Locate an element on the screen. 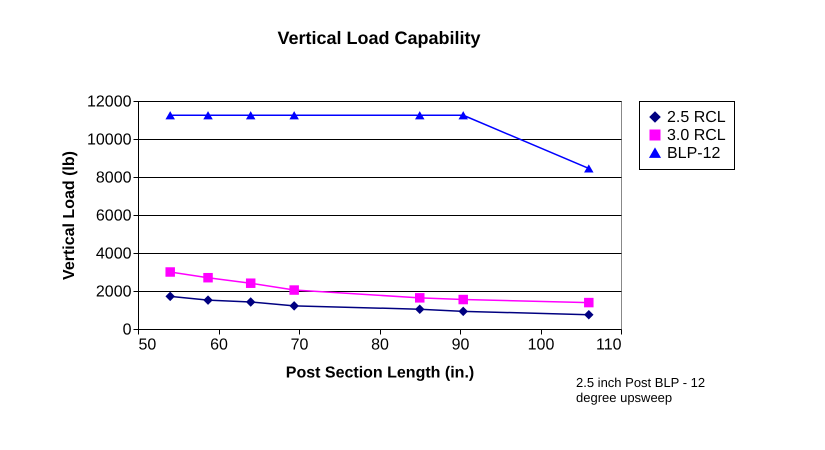  x-tick-label: 60 is located at coordinates (219, 345).